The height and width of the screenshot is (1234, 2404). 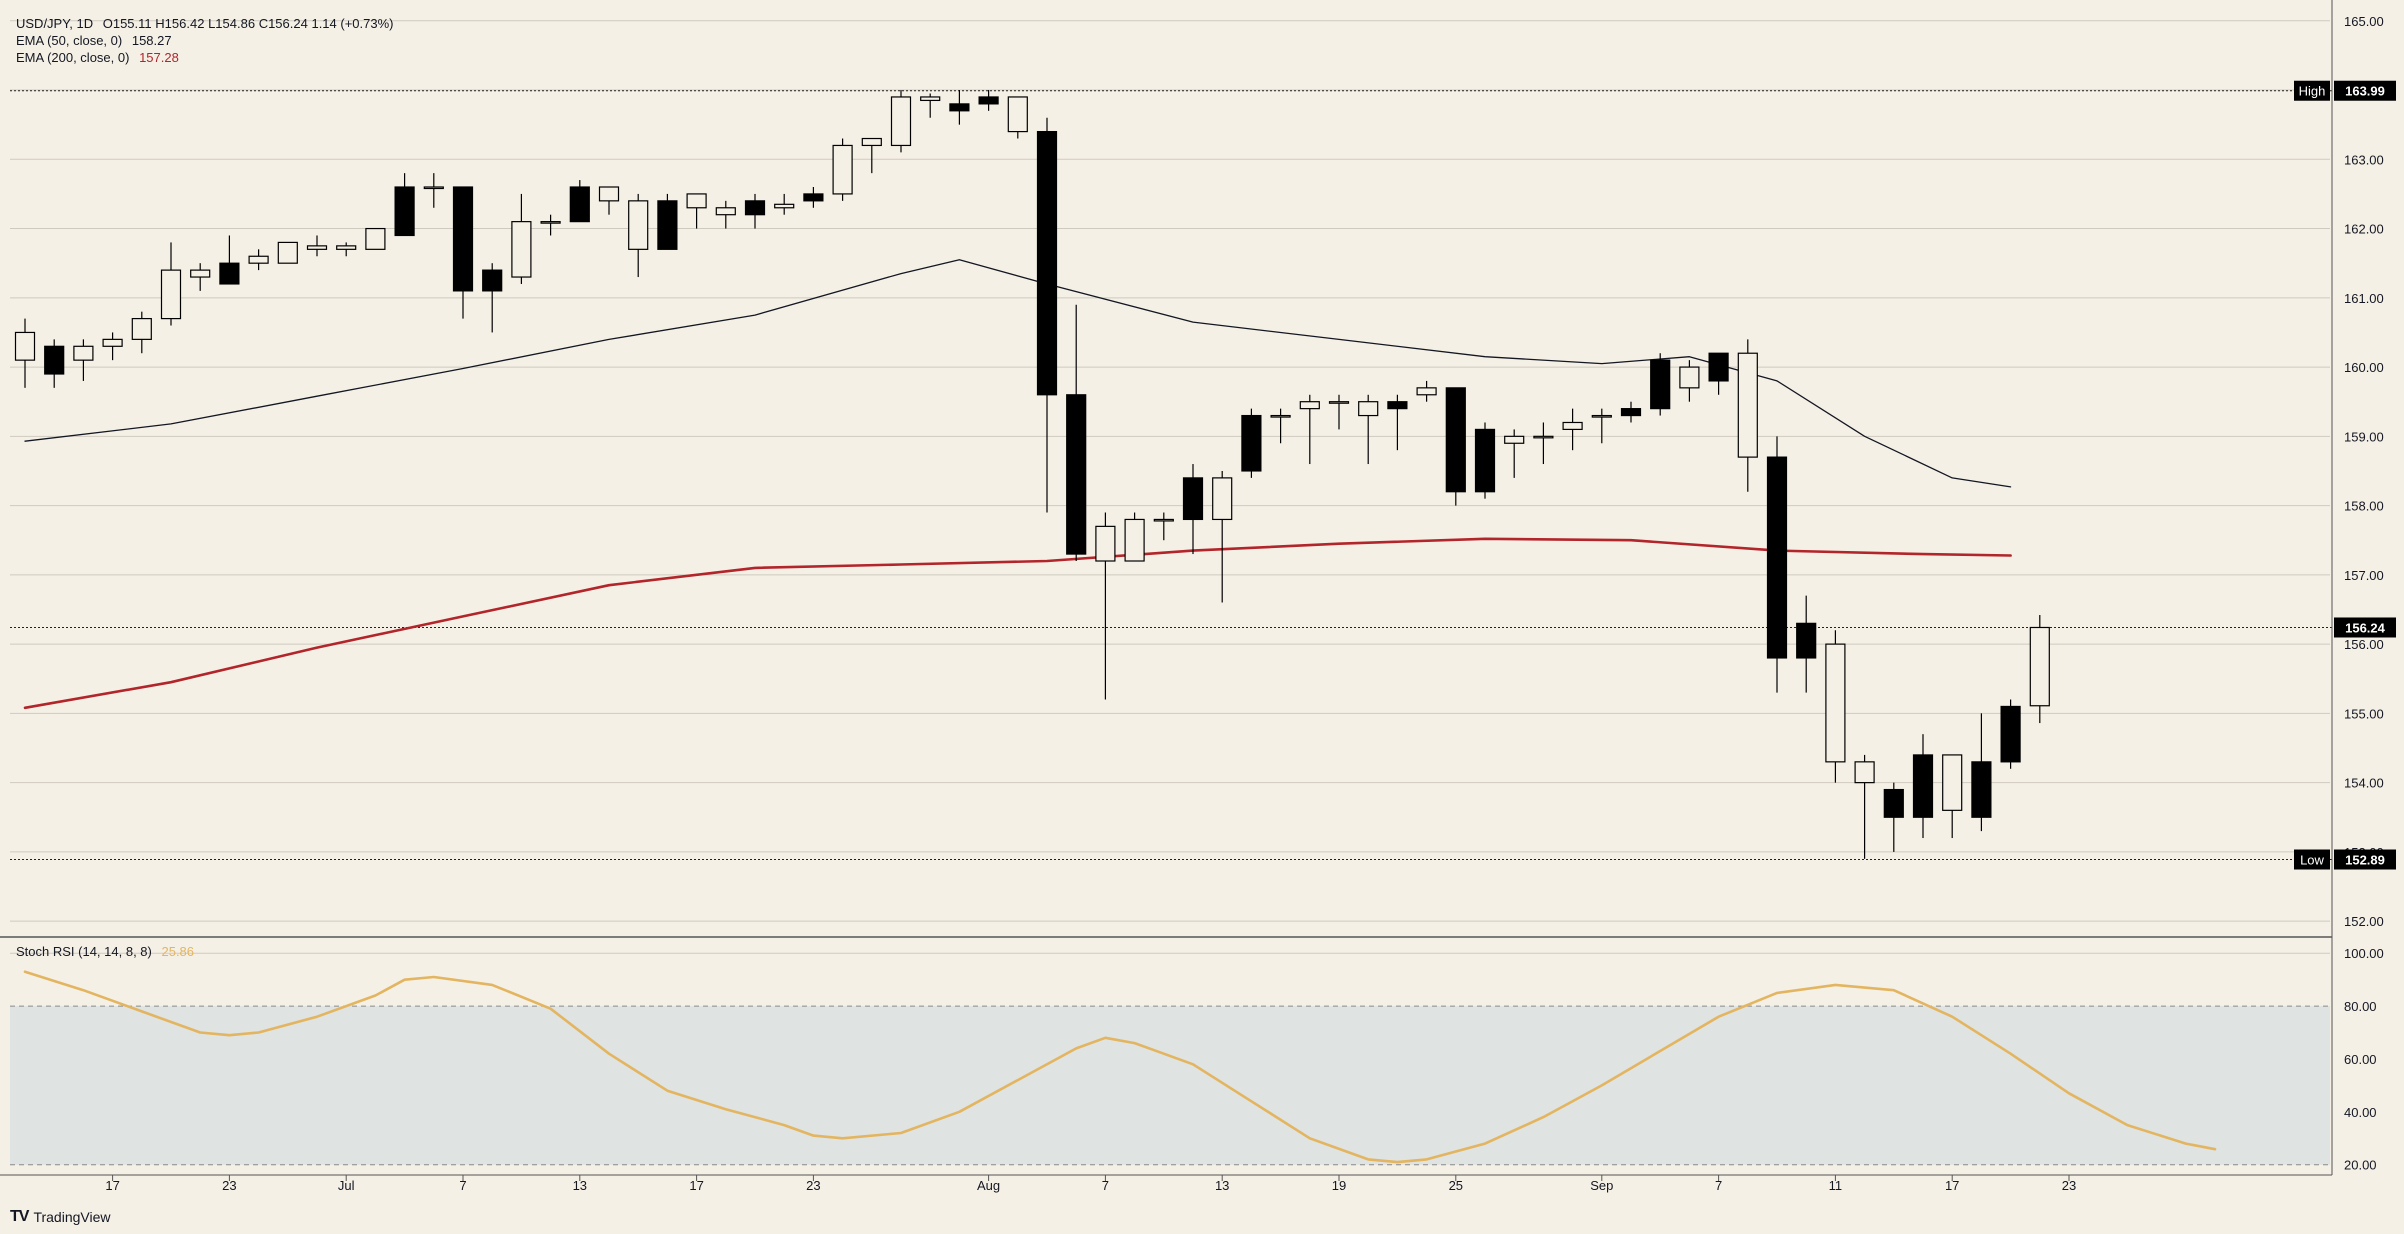 What do you see at coordinates (2364, 298) in the screenshot?
I see `price-tick-label: 161.00` at bounding box center [2364, 298].